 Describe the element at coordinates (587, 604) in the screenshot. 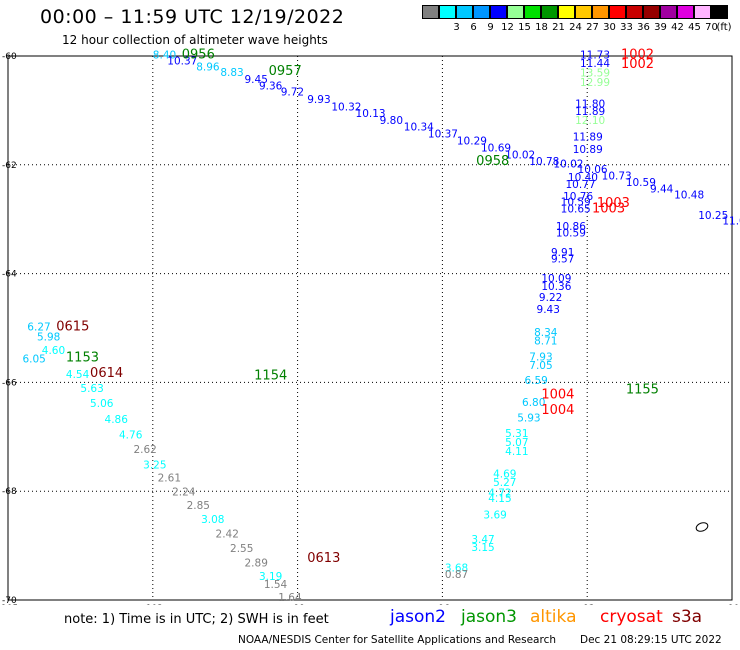

I see `lon-tick-label: -93` at that location.